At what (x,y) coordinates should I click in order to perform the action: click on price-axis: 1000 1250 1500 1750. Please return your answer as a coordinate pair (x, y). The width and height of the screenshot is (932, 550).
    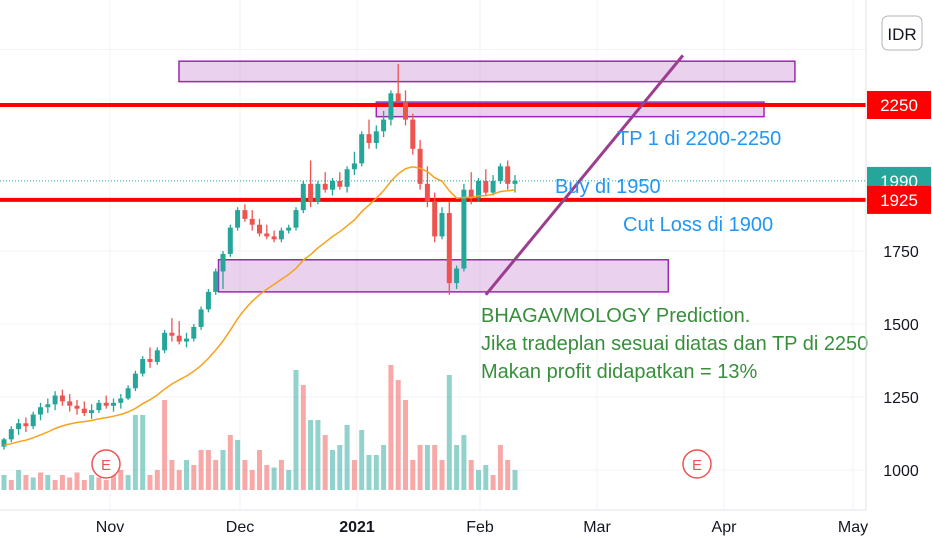
    Looking at the image, I should click on (892, 255).